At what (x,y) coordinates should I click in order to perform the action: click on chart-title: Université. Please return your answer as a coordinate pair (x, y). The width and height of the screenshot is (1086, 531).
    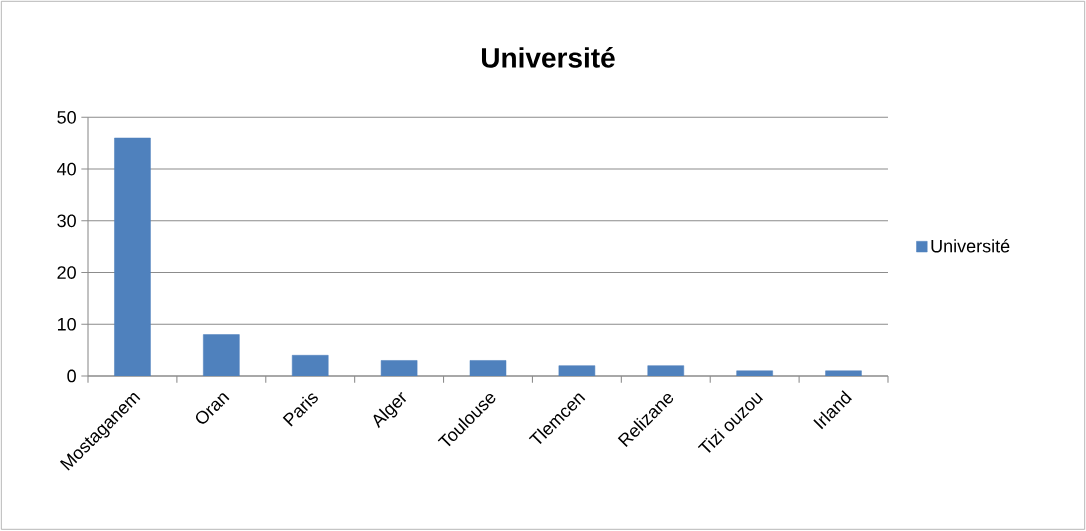
    Looking at the image, I should click on (548, 57).